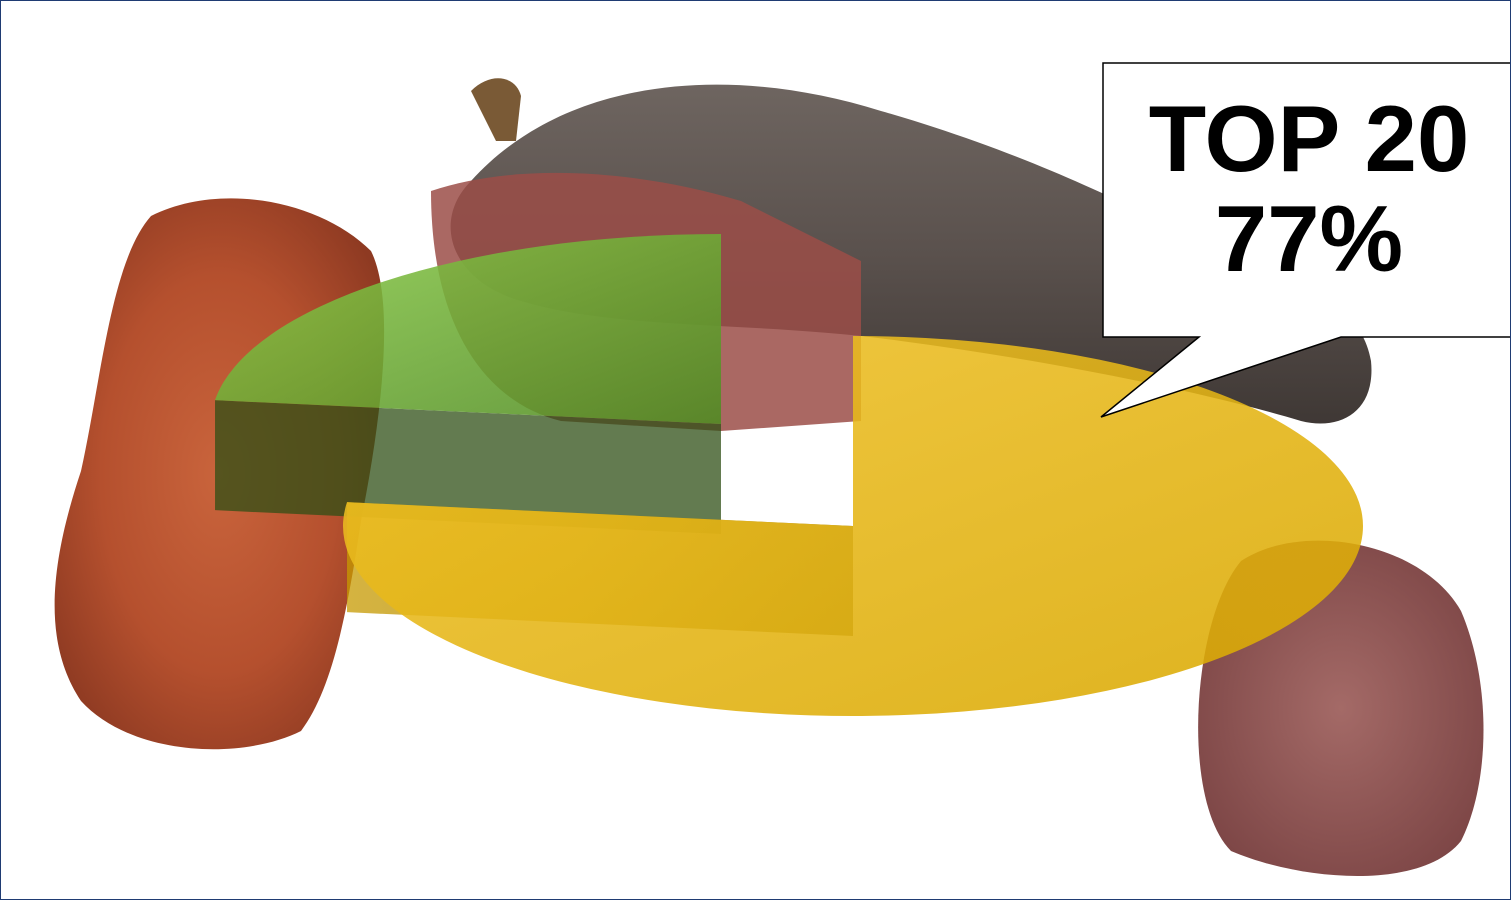 The width and height of the screenshot is (1511, 900). What do you see at coordinates (496, 109) in the screenshot?
I see `salami-string` at bounding box center [496, 109].